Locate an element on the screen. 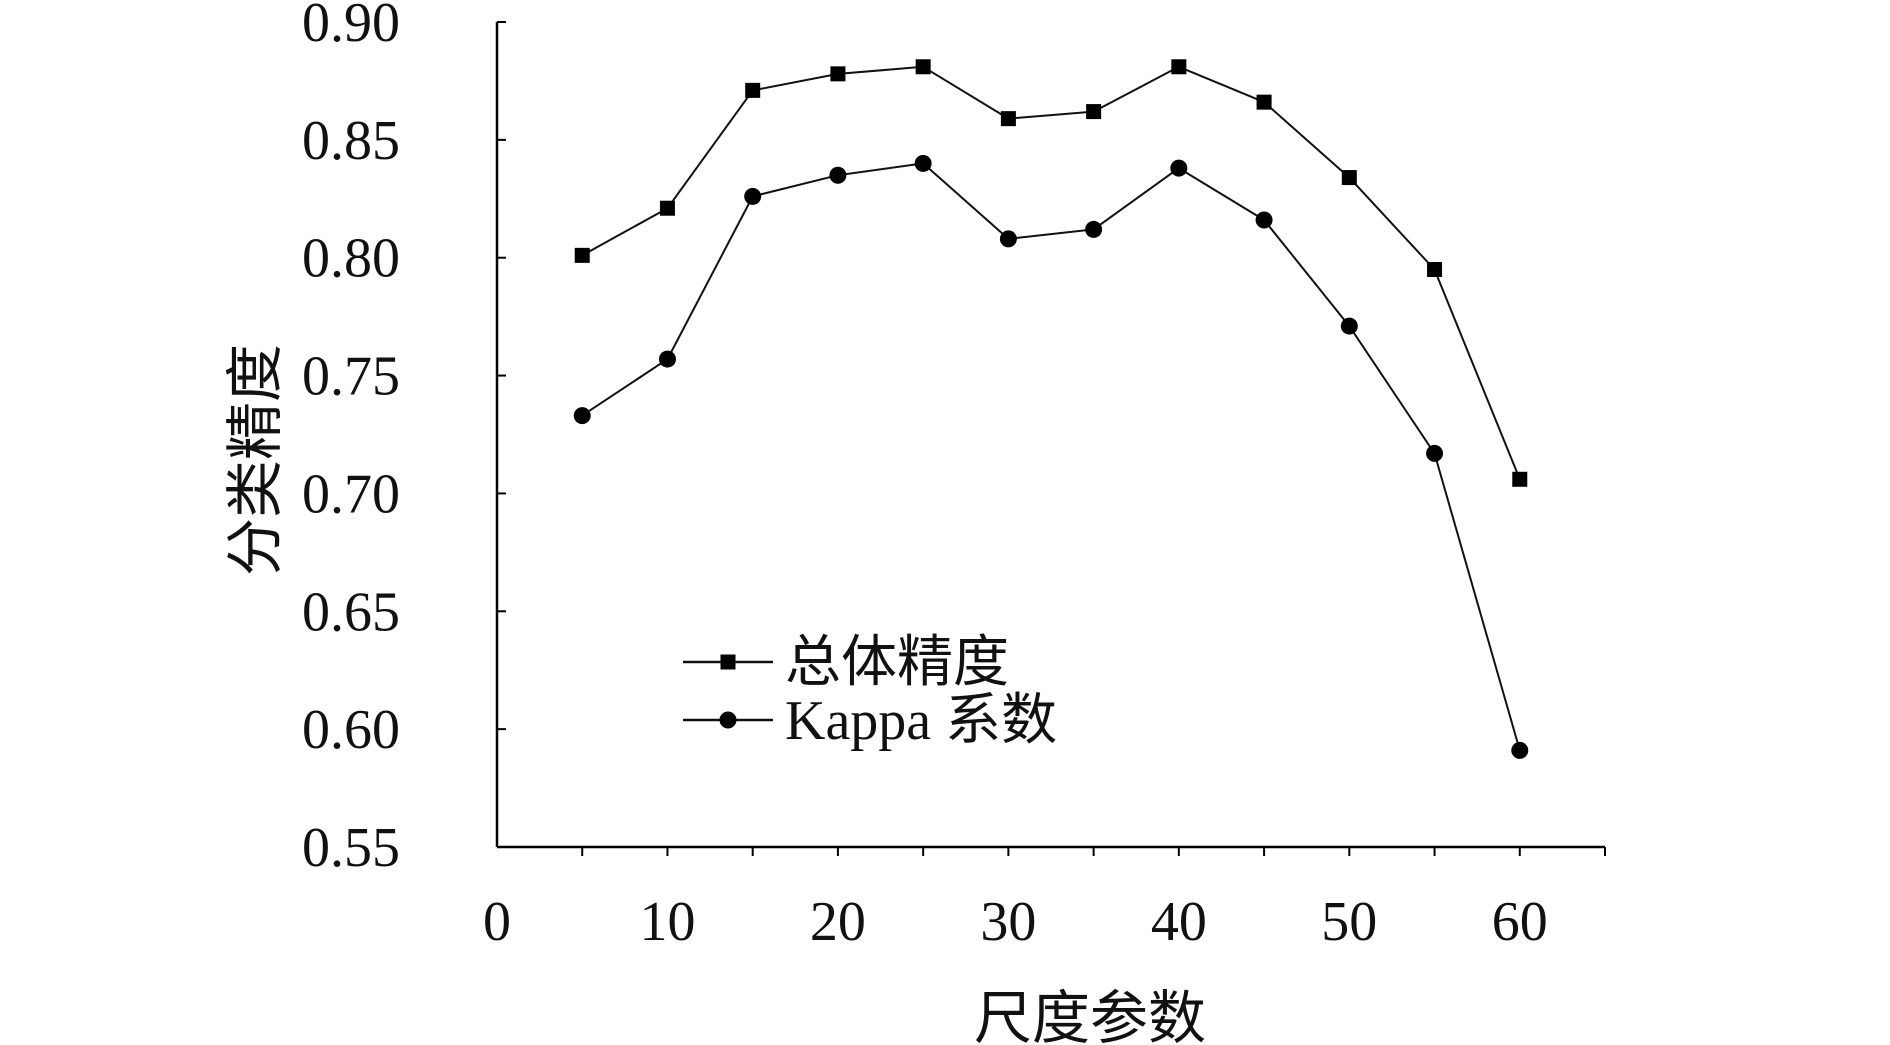 The height and width of the screenshot is (1045, 1890). y-tick-label: 0.80 is located at coordinates (351, 259).